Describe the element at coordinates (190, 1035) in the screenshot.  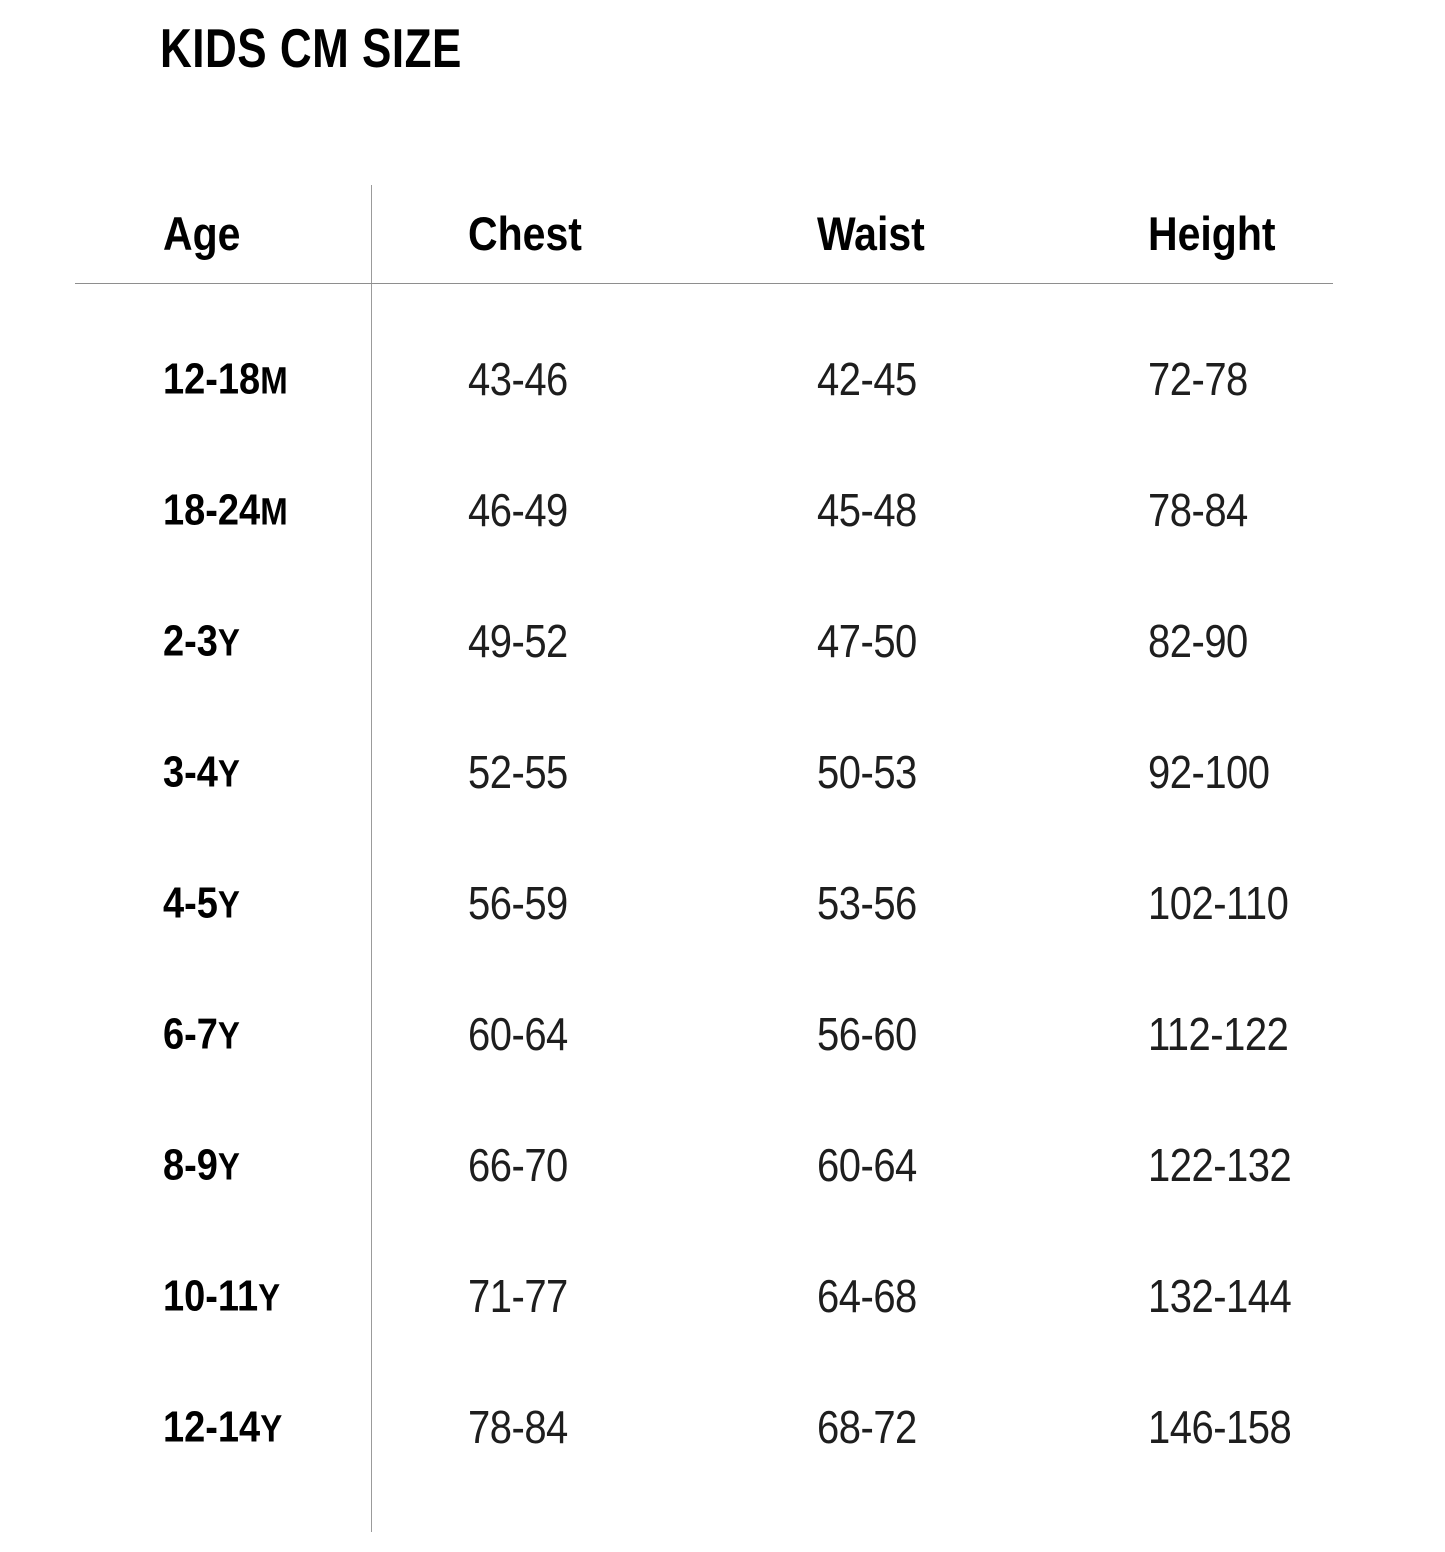
I see `age-value: 6-7` at that location.